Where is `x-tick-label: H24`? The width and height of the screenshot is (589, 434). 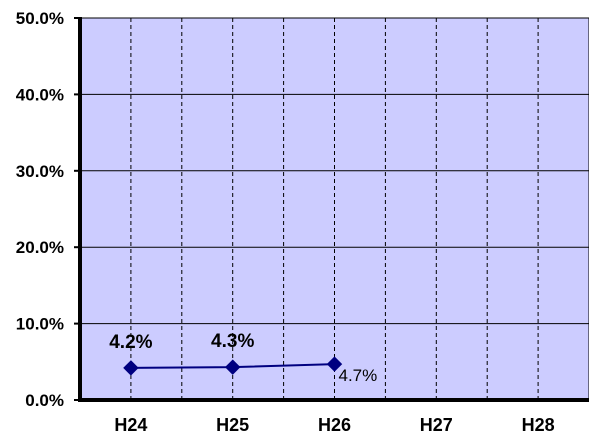 x-tick-label: H24 is located at coordinates (130, 424).